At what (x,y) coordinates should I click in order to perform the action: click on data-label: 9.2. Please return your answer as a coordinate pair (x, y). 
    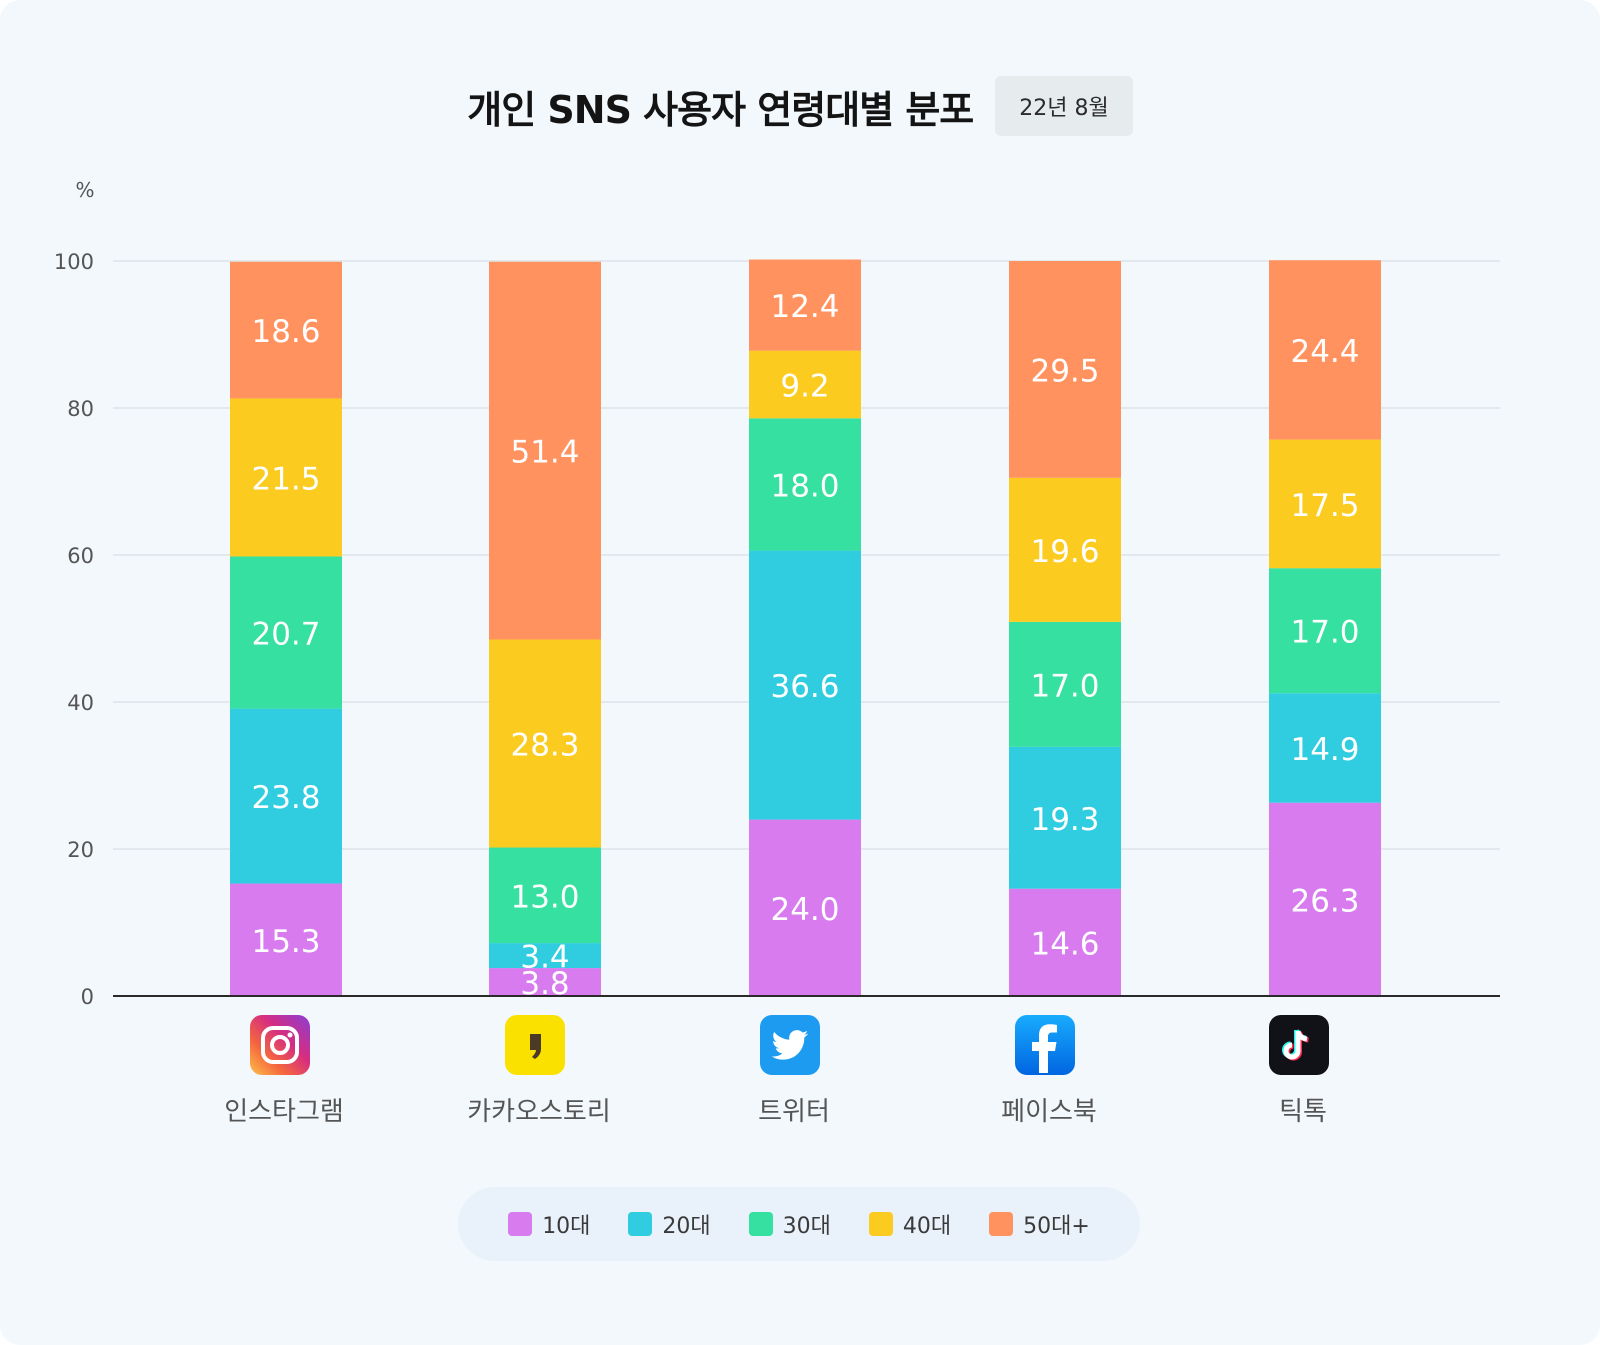
    Looking at the image, I should click on (804, 386).